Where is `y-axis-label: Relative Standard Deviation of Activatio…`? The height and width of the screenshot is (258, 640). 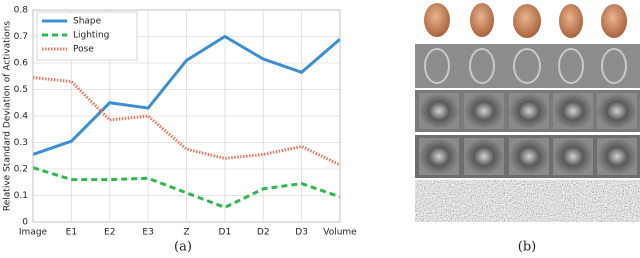
y-axis-label: Relative Standard Deviation of Activatio… is located at coordinates (8, 116).